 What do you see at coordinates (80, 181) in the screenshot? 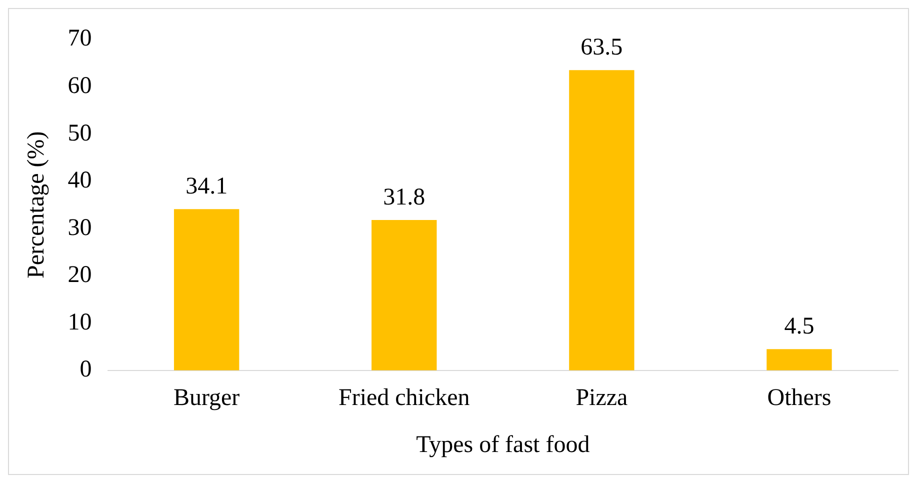
I see `y-tick-label: 40` at bounding box center [80, 181].